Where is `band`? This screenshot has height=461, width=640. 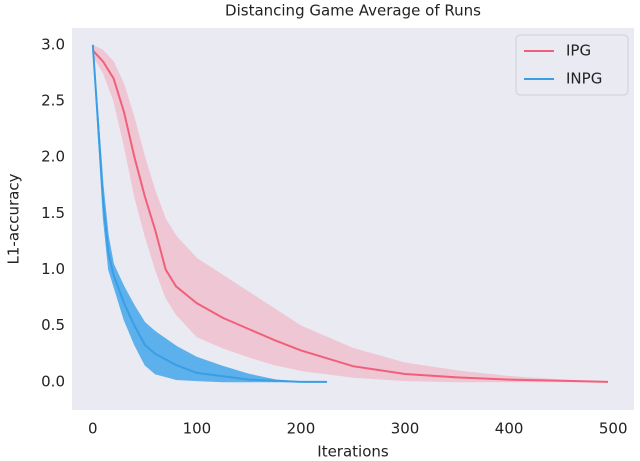 band is located at coordinates (171, 266).